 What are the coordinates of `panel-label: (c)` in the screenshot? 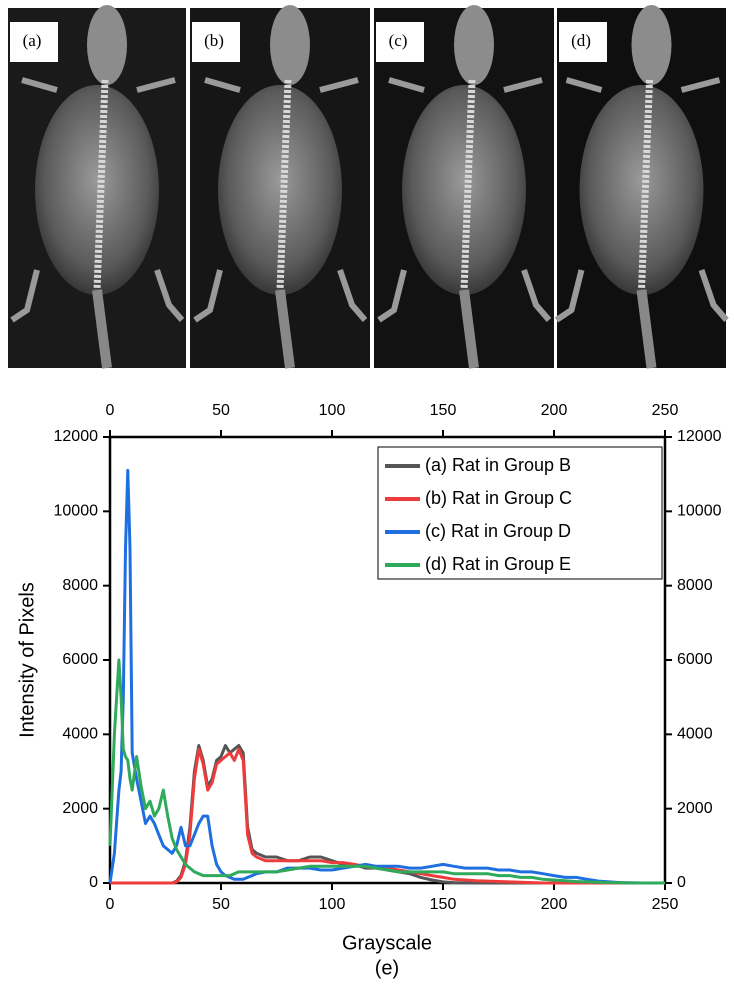 It's located at (398, 40).